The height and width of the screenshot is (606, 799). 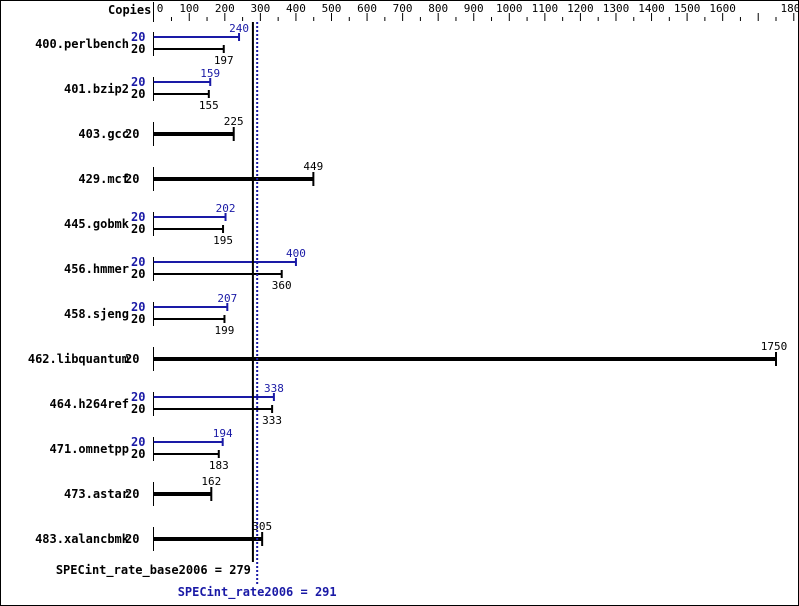 What do you see at coordinates (274, 388) in the screenshot?
I see `peak-value: 338` at bounding box center [274, 388].